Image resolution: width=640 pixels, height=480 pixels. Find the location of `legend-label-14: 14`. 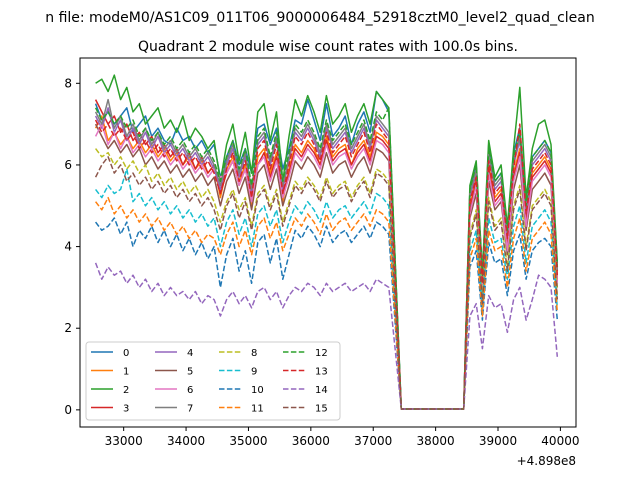

legend-label-14: 14 is located at coordinates (321, 390).